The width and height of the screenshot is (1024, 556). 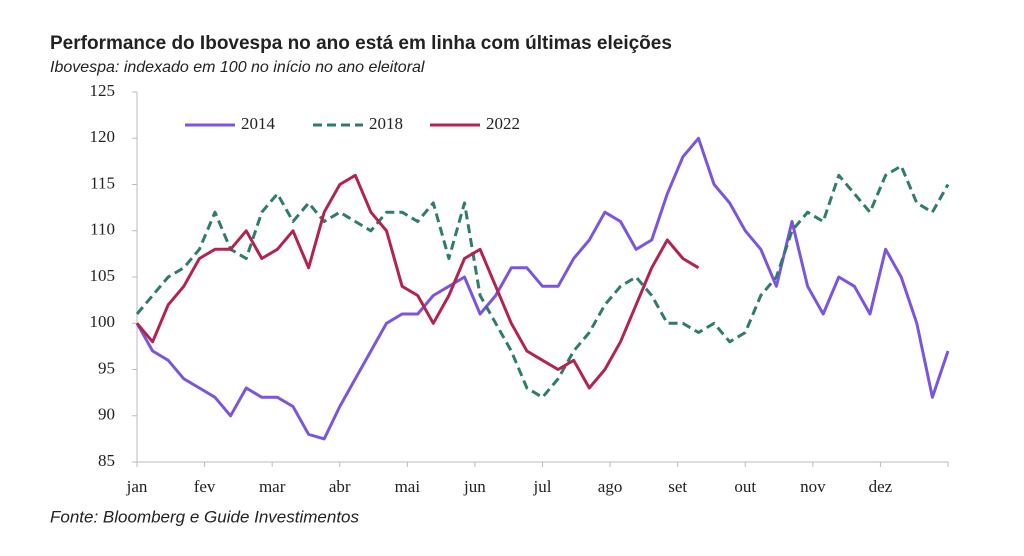 What do you see at coordinates (106, 460) in the screenshot?
I see `y-tick-label: 85` at bounding box center [106, 460].